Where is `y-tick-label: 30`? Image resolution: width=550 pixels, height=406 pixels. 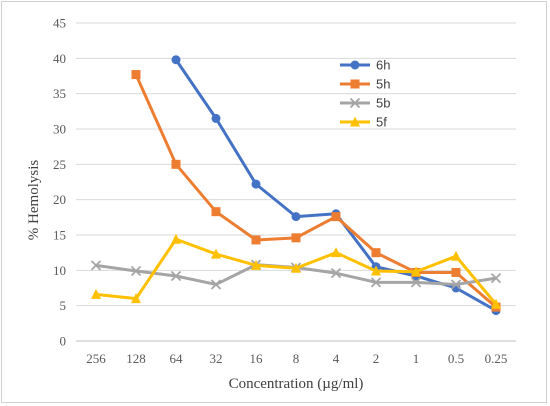
y-tick-label: 30 is located at coordinates (59, 129).